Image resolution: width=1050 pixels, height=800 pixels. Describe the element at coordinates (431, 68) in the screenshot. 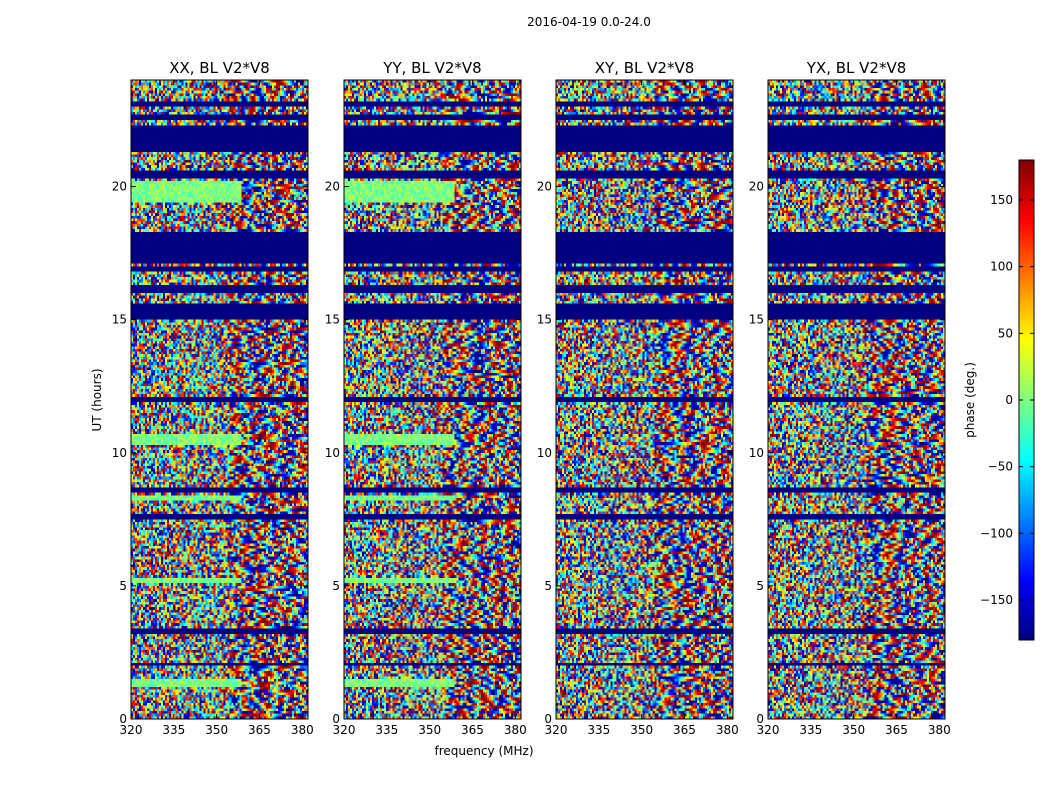

I see `panel-title-1: YY, BL V2*V8` at that location.